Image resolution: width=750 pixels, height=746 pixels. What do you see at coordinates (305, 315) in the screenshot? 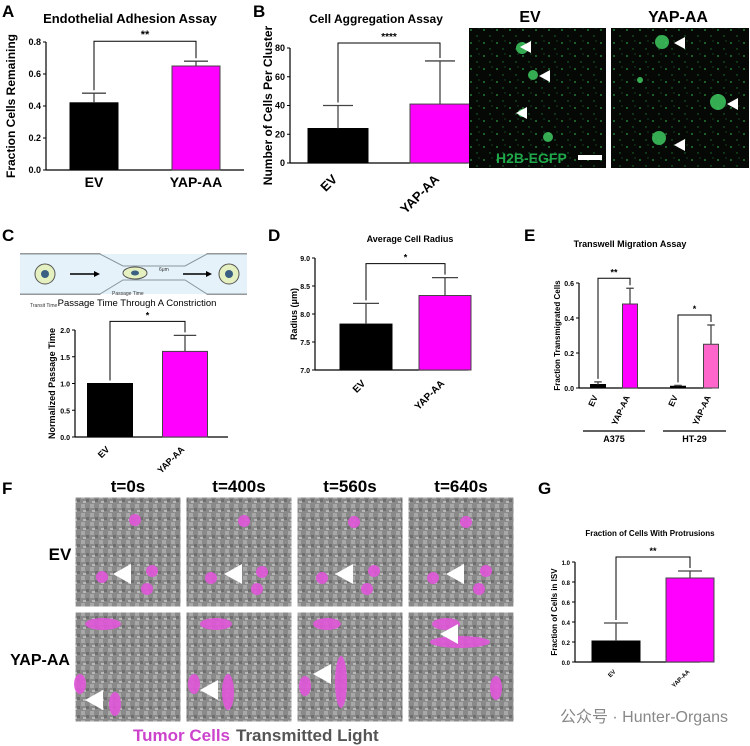
I see `y-tick-label: 8.0` at bounding box center [305, 315].